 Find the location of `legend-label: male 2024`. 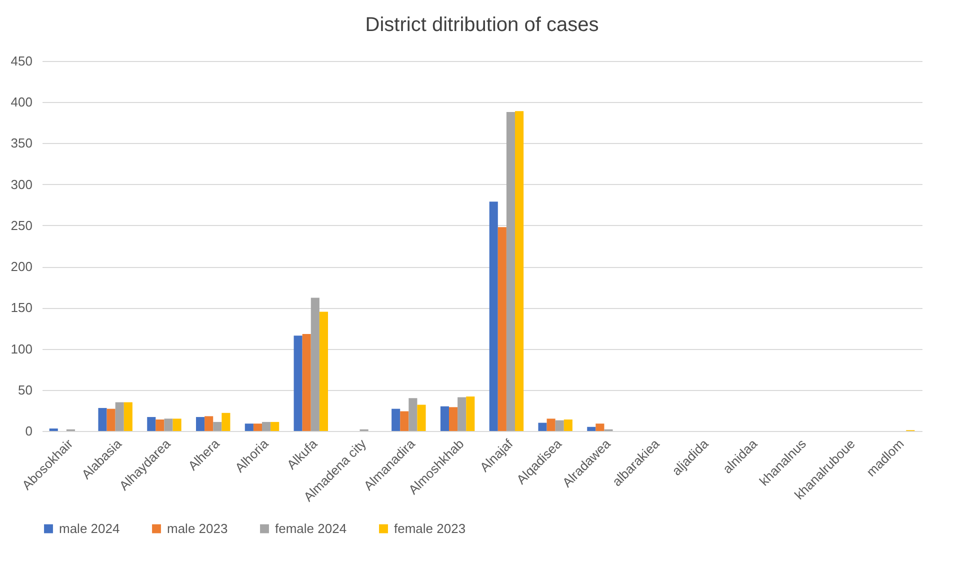

legend-label: male 2024 is located at coordinates (89, 528).